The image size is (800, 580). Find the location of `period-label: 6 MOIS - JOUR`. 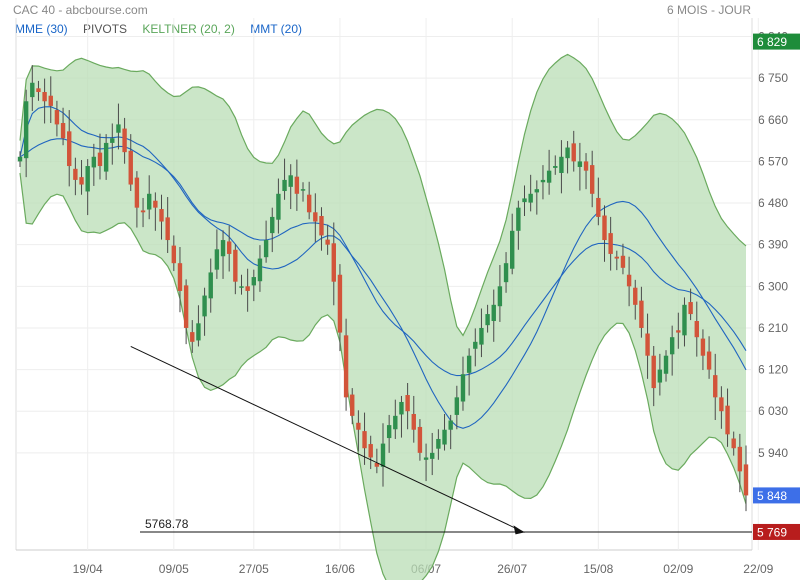

period-label: 6 MOIS - JOUR is located at coordinates (708, 10).